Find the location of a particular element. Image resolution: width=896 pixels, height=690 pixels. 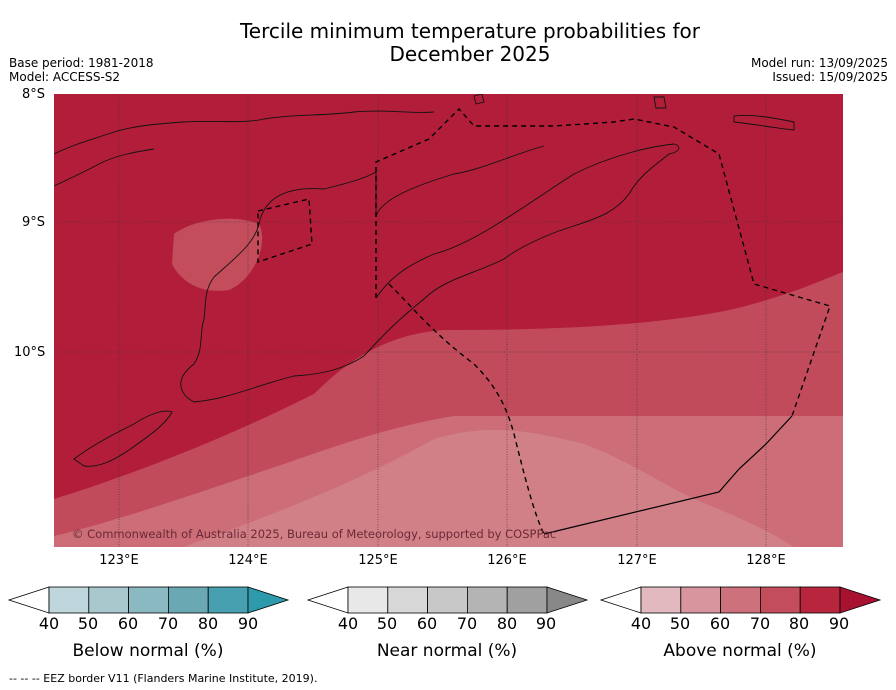

meta-left: Base period: 1981-2018 Model: ACCESS-S2 is located at coordinates (81, 70).